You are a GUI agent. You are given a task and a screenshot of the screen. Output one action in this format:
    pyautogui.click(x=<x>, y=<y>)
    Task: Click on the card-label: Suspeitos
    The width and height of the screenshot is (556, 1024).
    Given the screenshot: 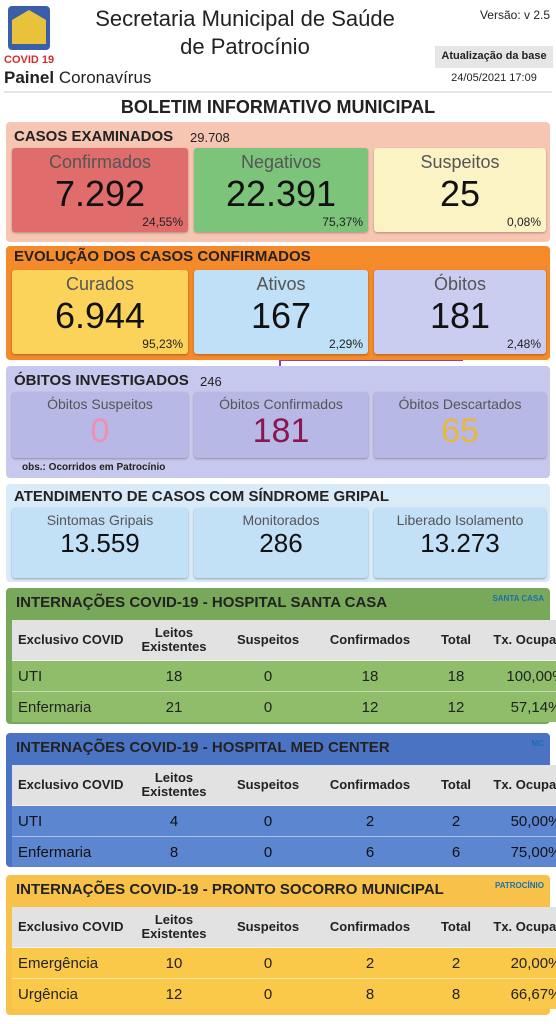 What is the action you would take?
    pyautogui.click(x=460, y=162)
    